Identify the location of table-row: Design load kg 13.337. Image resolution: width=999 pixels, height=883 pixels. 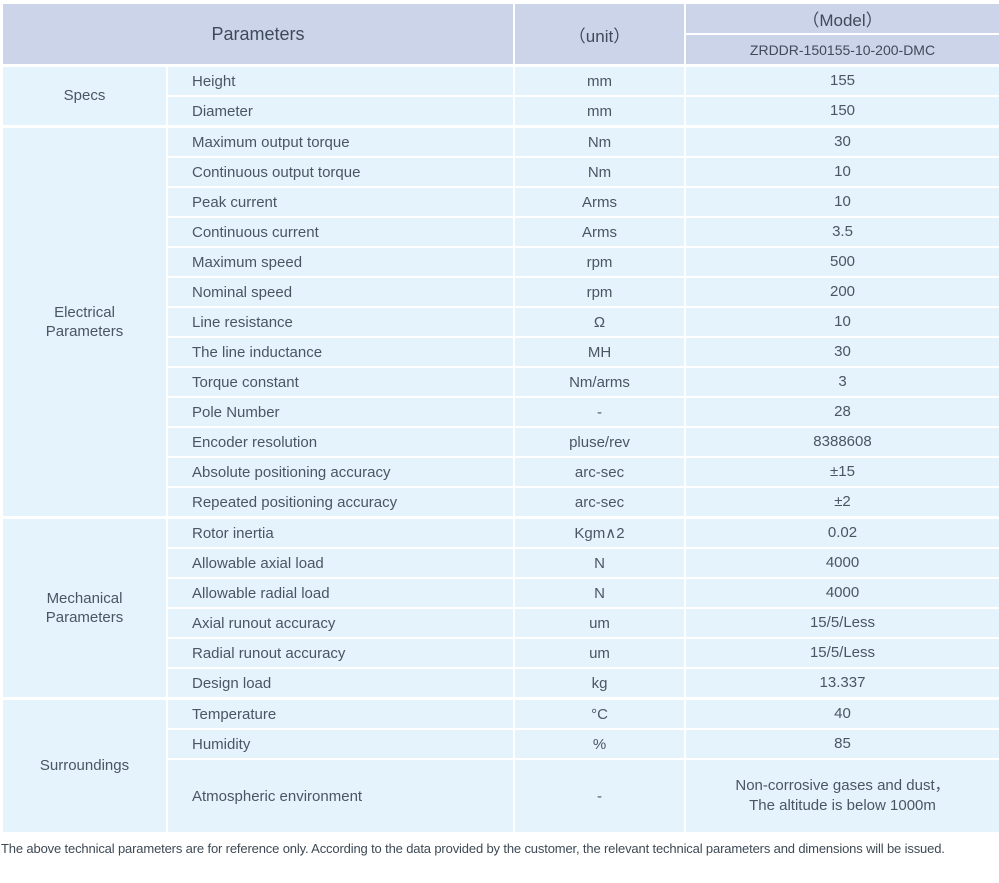
(583, 683).